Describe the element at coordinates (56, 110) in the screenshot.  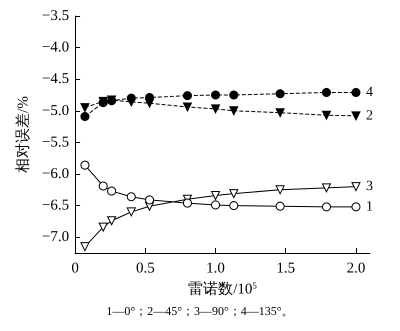
I see `y-tick-label: −5.0` at that location.